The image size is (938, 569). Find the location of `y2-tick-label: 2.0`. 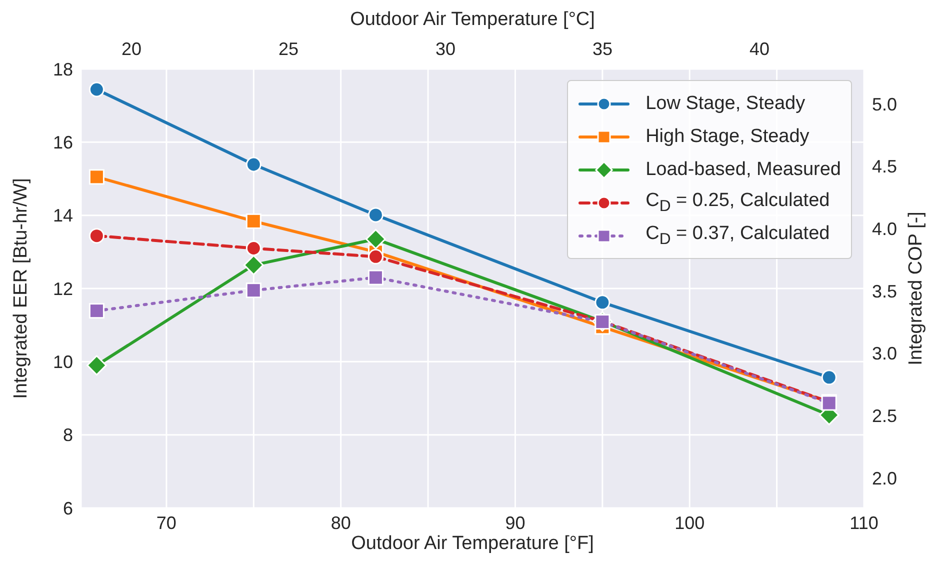

y2-tick-label: 2.0 is located at coordinates (885, 478).